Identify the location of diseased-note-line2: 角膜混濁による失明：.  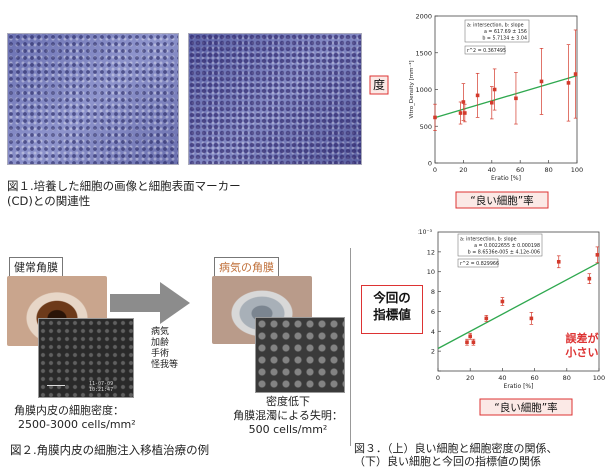
(288, 415).